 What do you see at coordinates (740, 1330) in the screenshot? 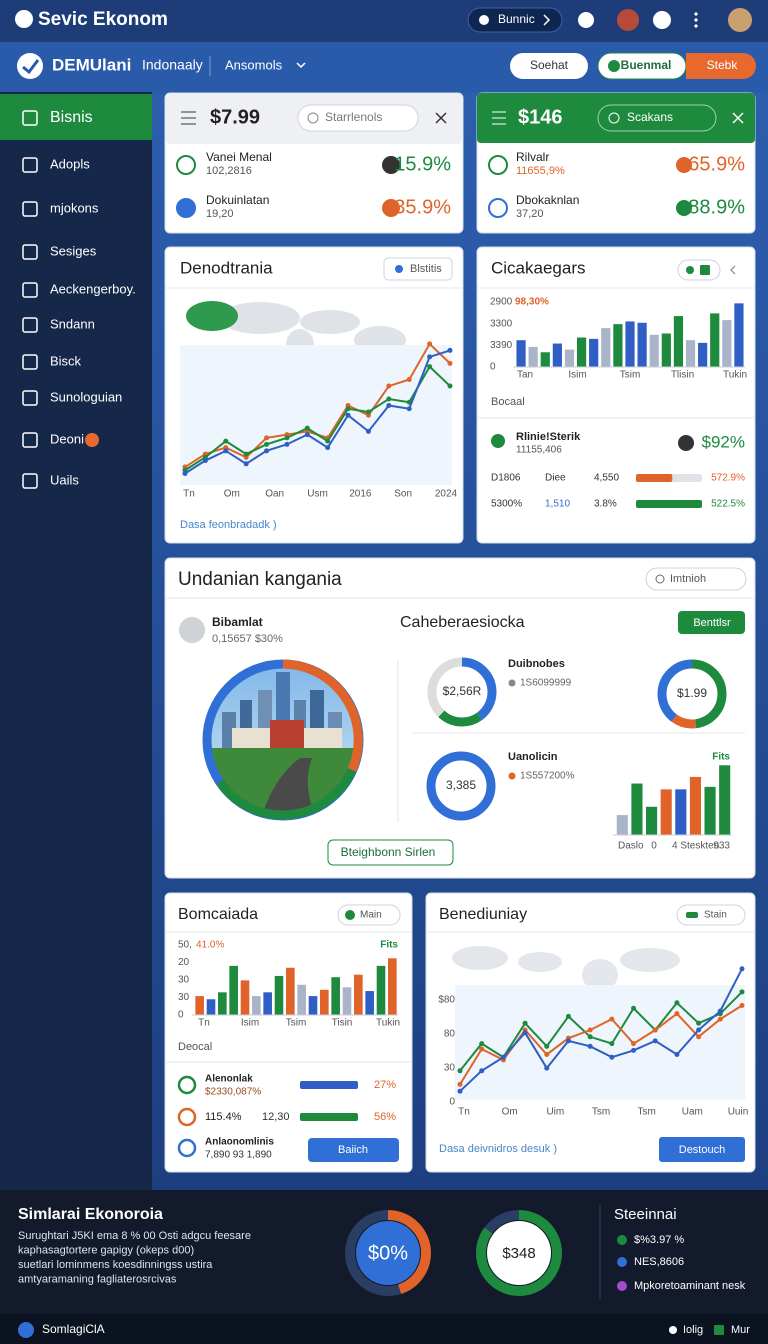
I see `footer-link: Mur` at bounding box center [740, 1330].